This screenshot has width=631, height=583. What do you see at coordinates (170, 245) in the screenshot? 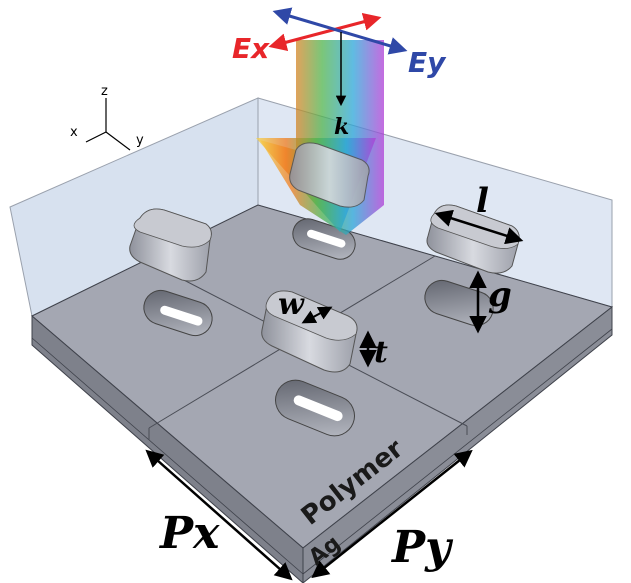
I see `nanobar-back-left` at bounding box center [170, 245].